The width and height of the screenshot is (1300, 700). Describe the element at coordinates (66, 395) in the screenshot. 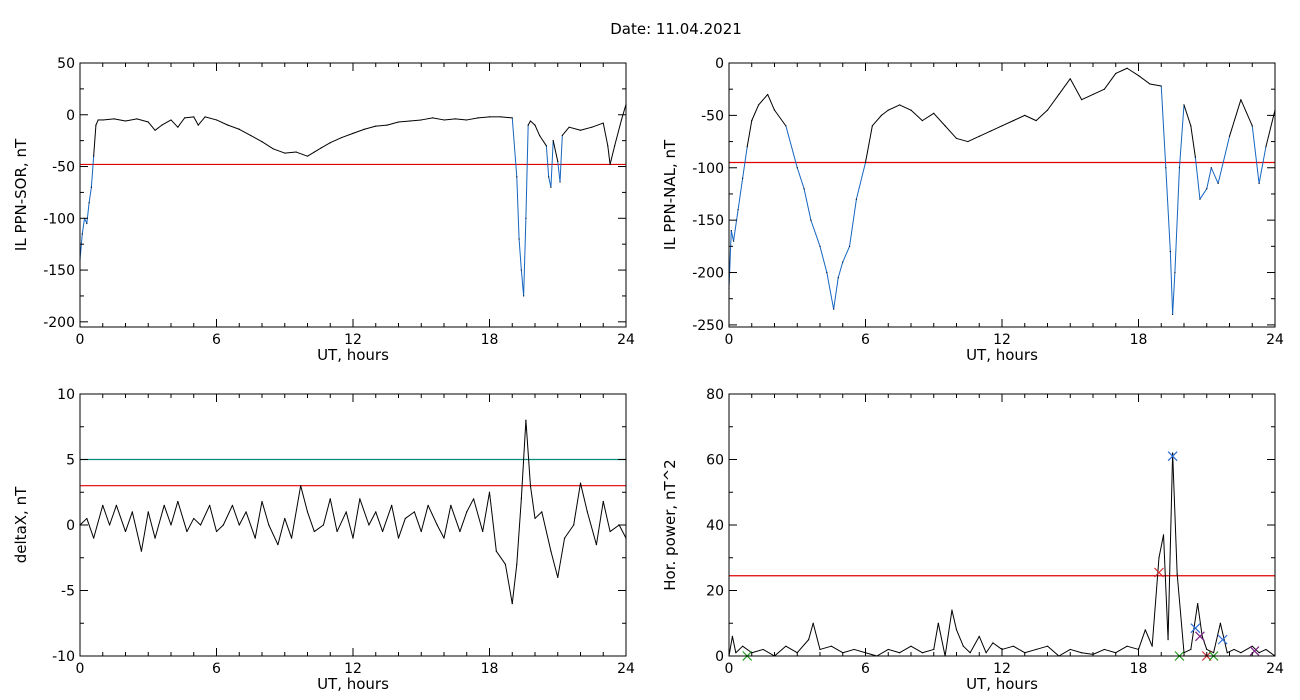

I see `y-tick-label: 10` at that location.